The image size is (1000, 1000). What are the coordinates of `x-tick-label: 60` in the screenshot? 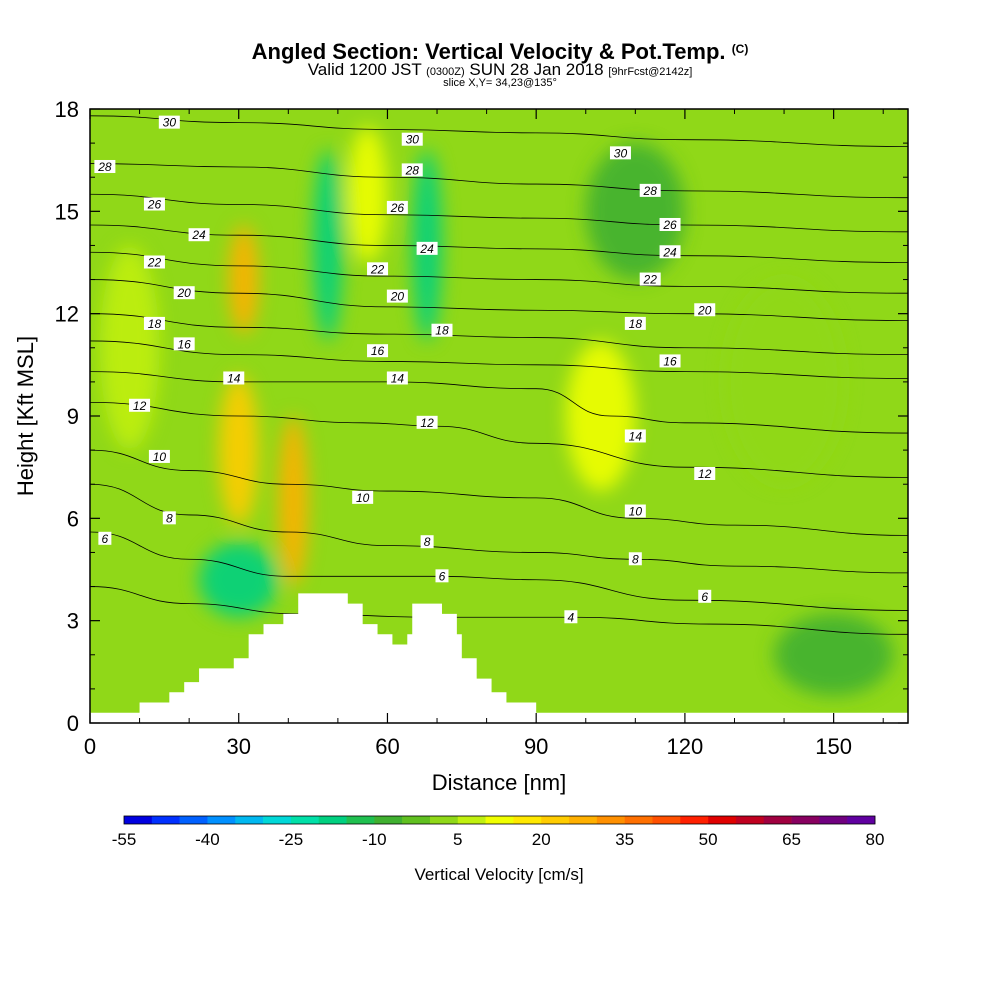 It's located at (387, 746).